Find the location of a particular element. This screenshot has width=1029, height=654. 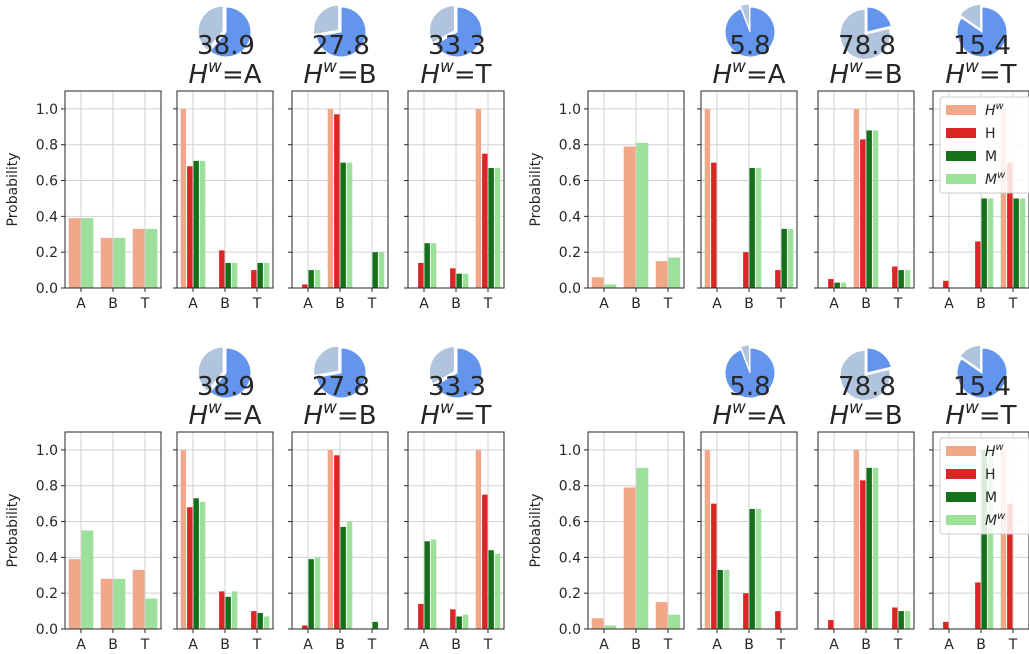

pie-percent-label: 33.3 is located at coordinates (457, 46).